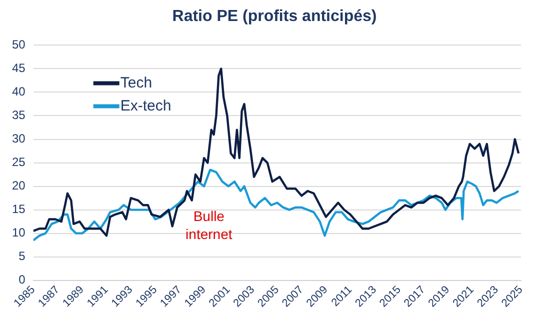 The width and height of the screenshot is (549, 323). I want to click on y-tick-label: 15, so click(19, 209).